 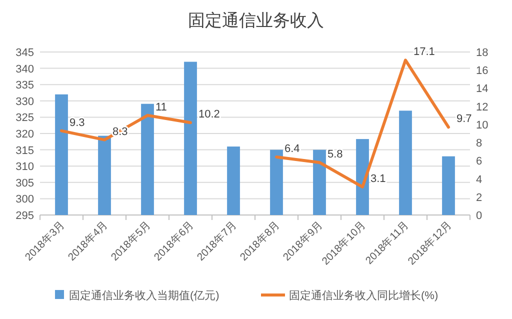 I want to click on y2-tick-label: 12, so click(x=482, y=107).